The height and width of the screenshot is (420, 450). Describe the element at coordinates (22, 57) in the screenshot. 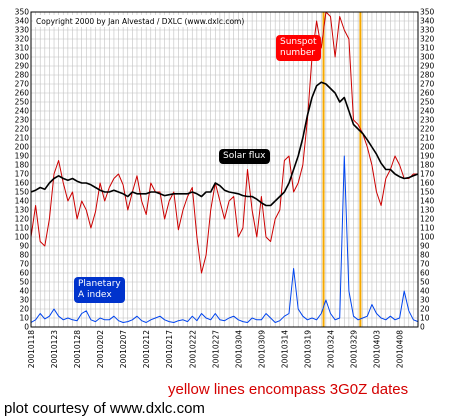

I see `y-tick-label-left: 300` at that location.